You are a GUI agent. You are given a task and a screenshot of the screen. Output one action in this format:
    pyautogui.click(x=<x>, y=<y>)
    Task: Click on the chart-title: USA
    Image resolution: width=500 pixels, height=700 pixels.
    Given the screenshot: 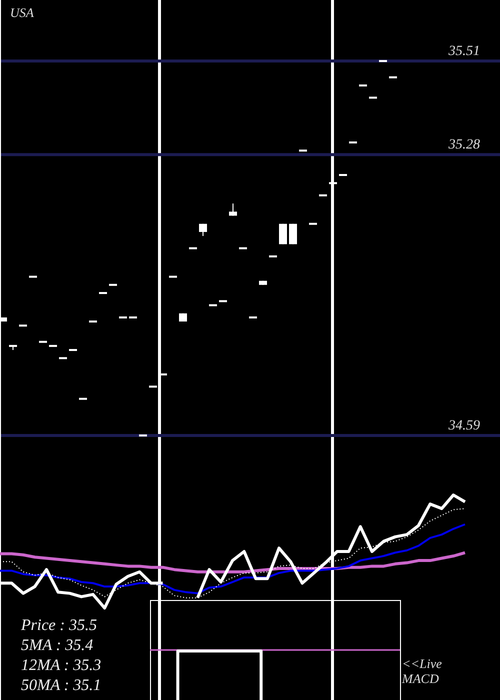 What is the action you would take?
    pyautogui.click(x=22, y=12)
    